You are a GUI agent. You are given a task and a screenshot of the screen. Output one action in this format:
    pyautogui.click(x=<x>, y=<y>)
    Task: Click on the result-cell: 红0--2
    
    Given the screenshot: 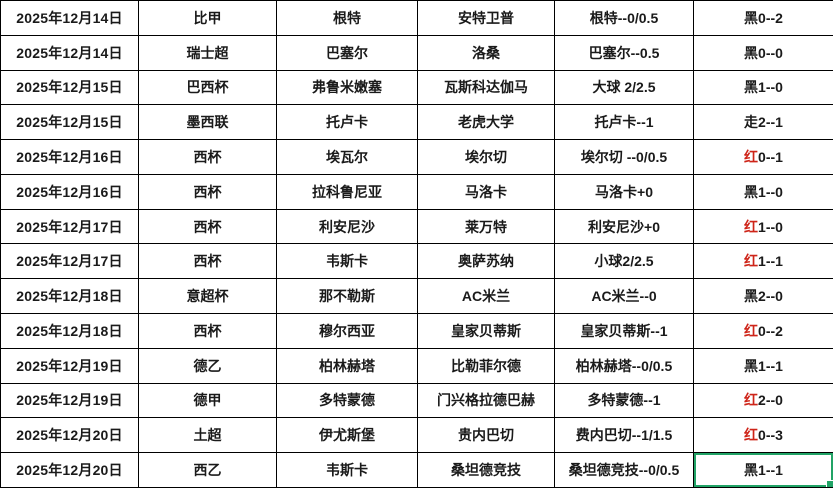 What is the action you would take?
    pyautogui.click(x=763, y=331)
    